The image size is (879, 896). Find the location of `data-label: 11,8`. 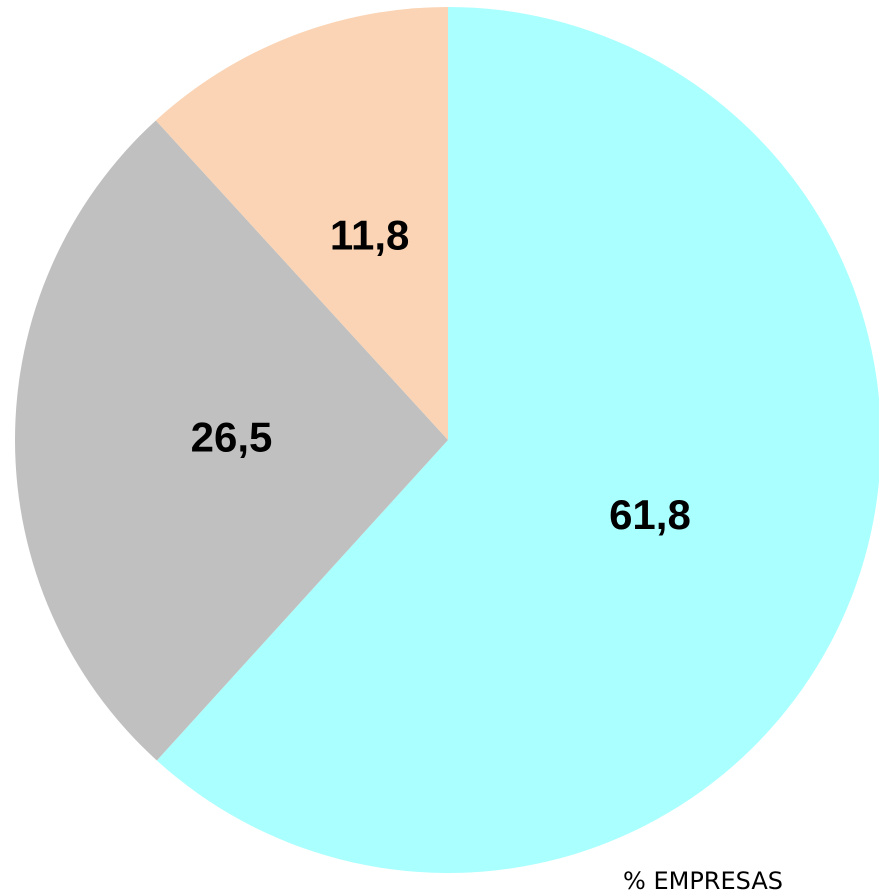

data-label: 11,8 is located at coordinates (369, 234).